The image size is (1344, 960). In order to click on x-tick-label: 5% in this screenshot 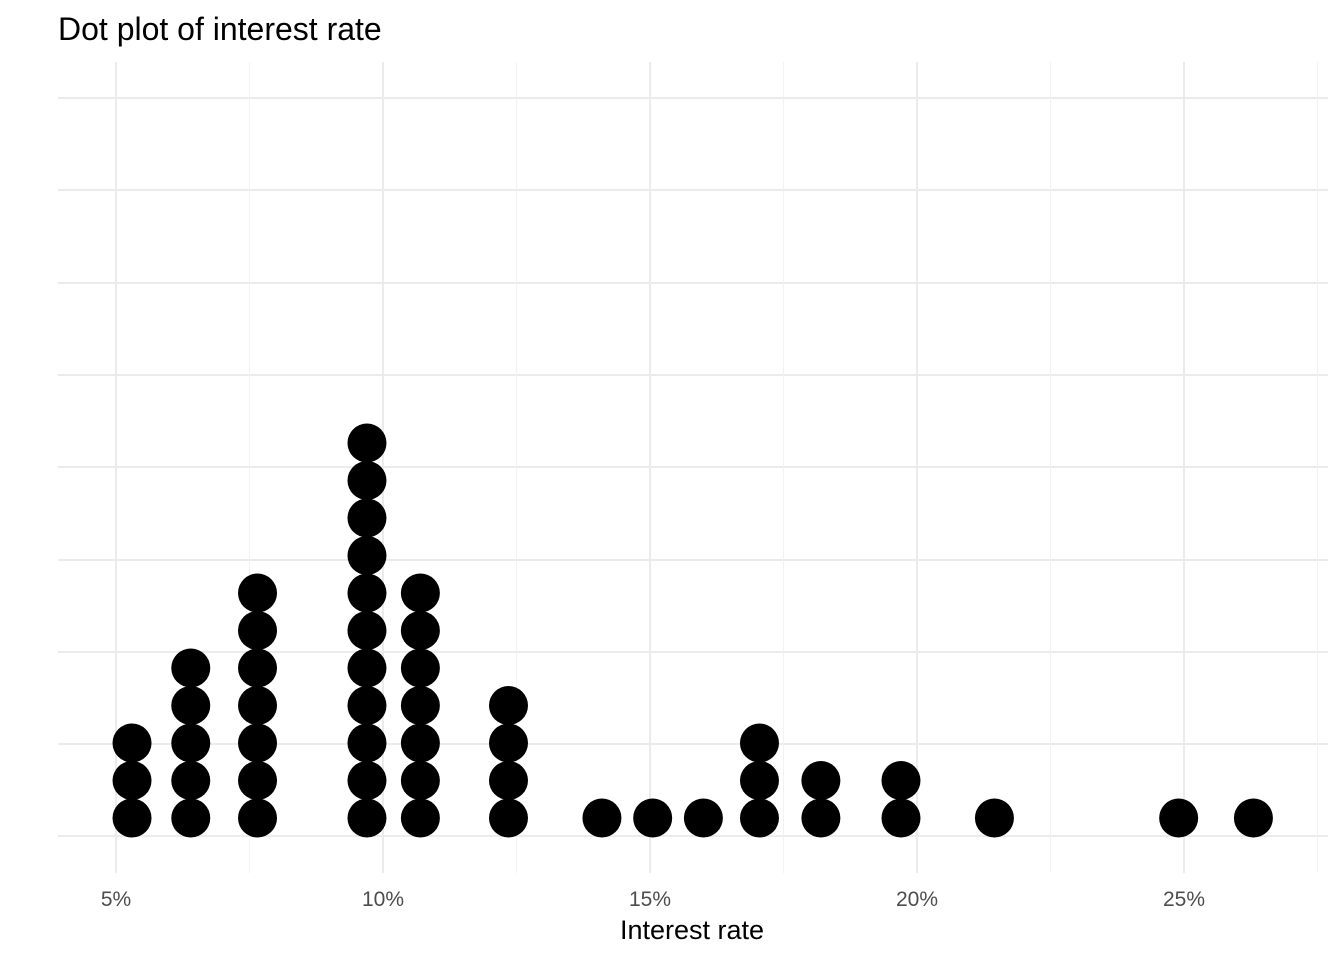, I will do `click(116, 899)`.